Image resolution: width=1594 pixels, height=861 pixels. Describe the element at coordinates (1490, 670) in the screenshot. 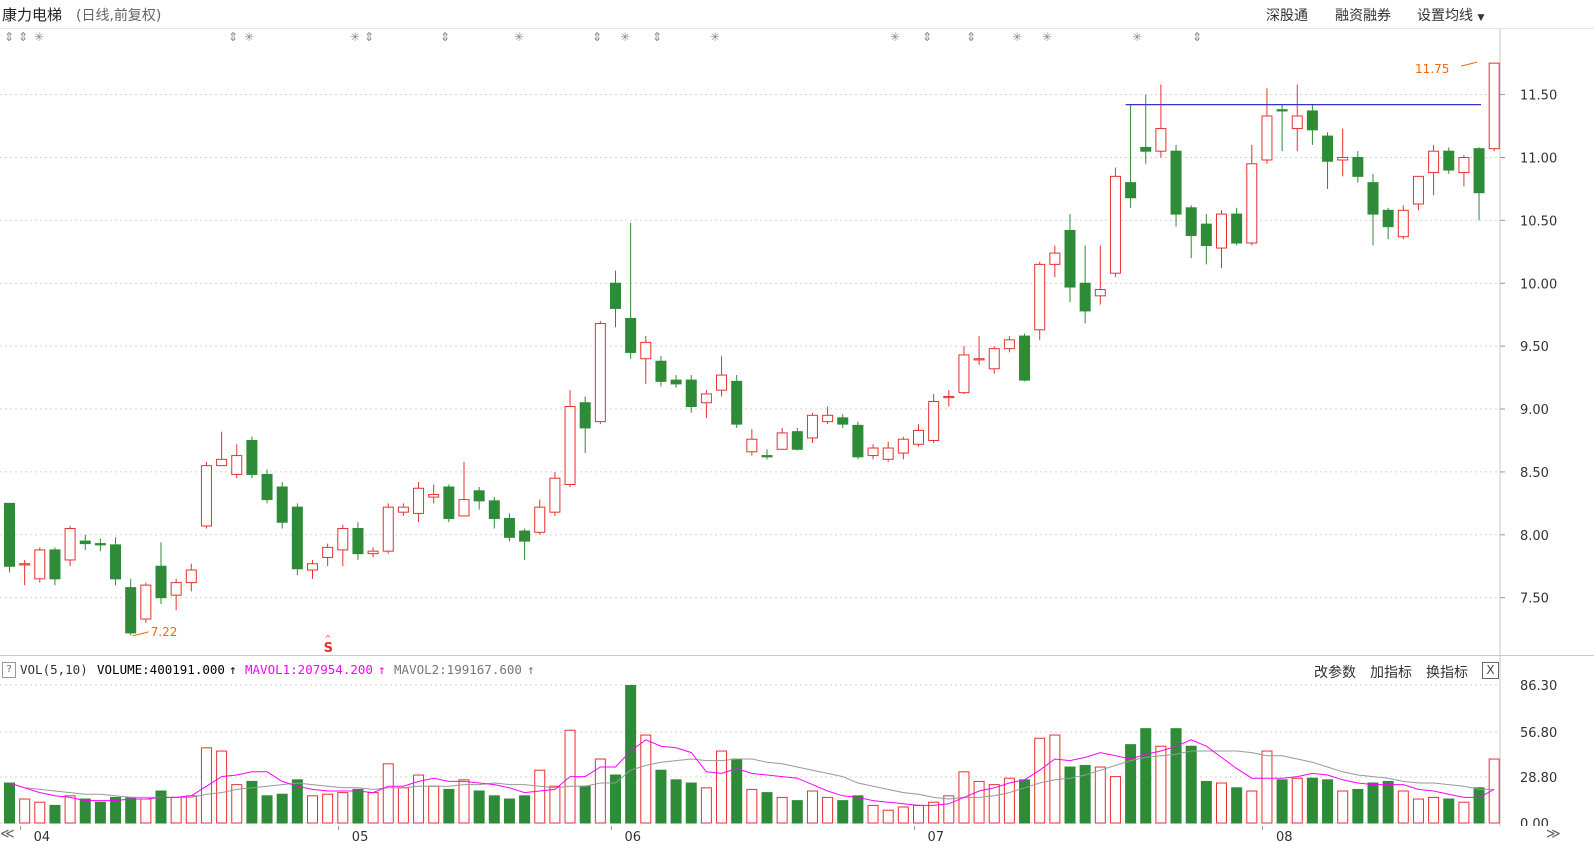

I see `close-indicator-button: X` at that location.